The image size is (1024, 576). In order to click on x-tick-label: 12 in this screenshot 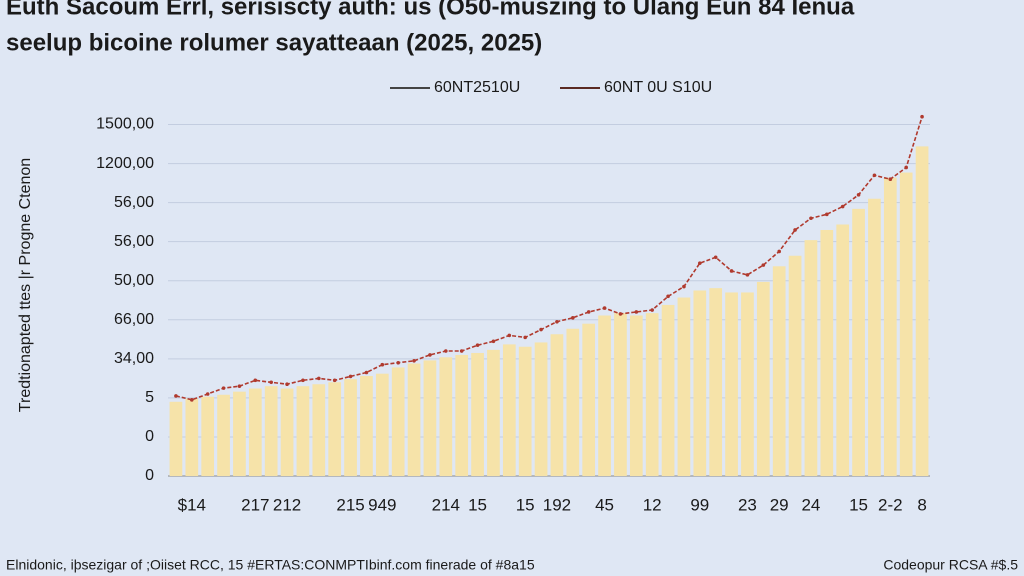, I will do `click(652, 504)`.